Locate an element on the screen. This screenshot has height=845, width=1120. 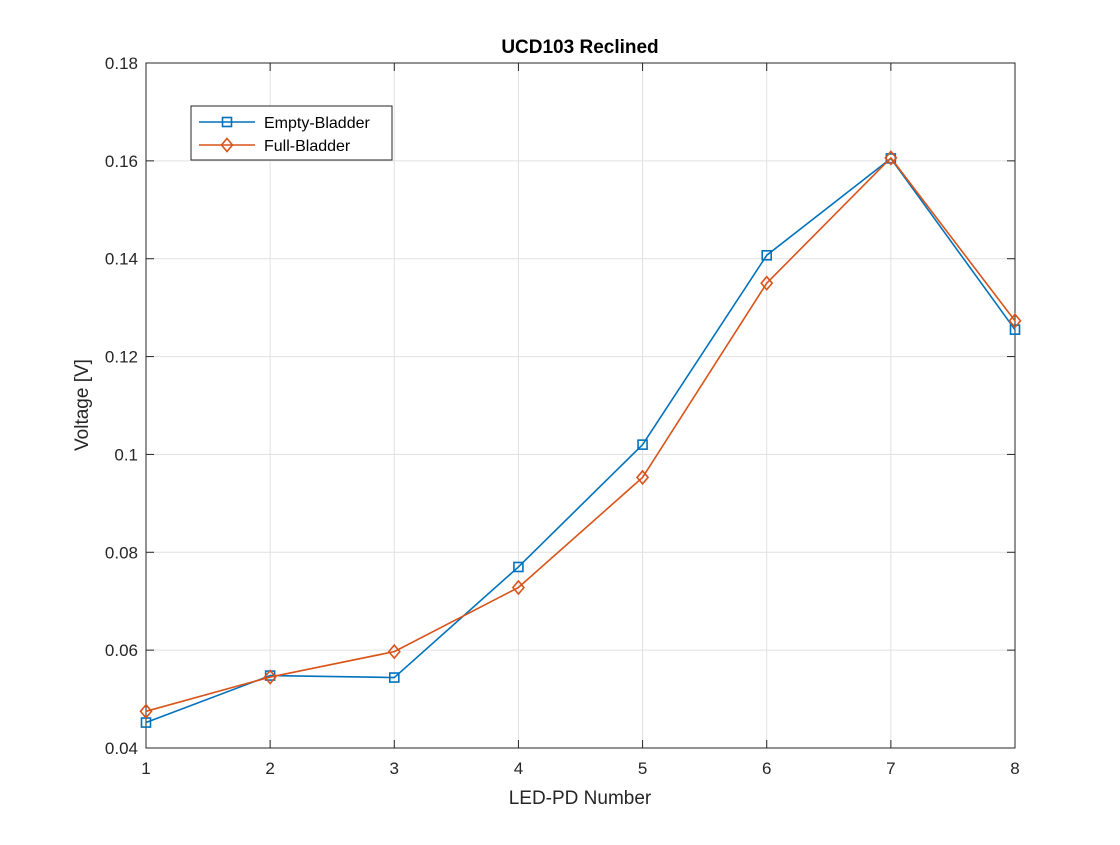
y-tick-label: 0.1 is located at coordinates (126, 454).